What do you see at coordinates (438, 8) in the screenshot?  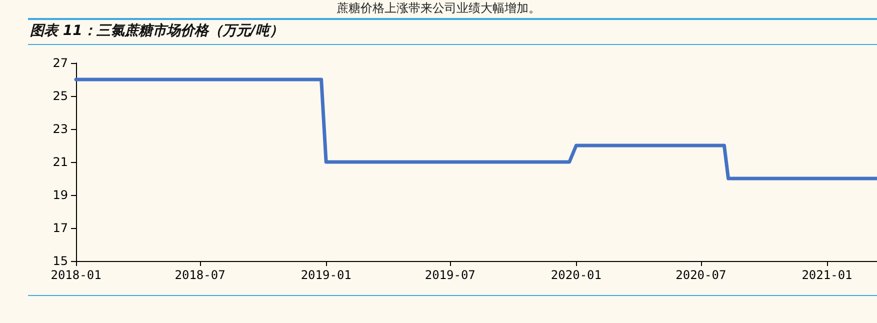 I see `text: 蔗糖价格上涨带来公司业绩大幅增加。` at bounding box center [438, 8].